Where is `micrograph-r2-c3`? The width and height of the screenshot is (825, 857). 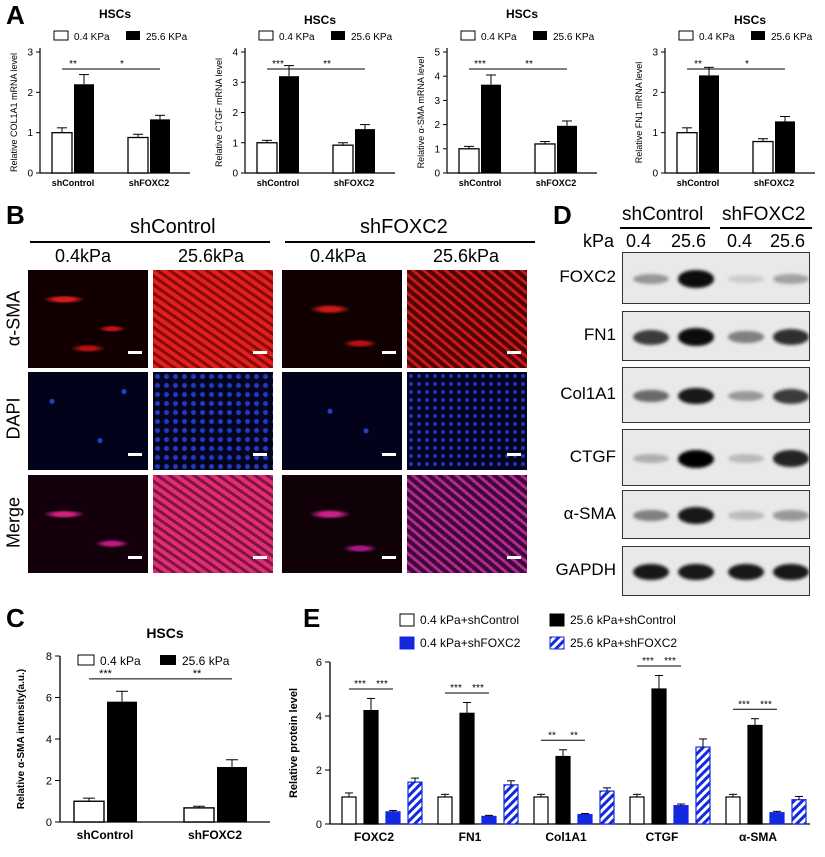
micrograph-r2-c3 is located at coordinates (342, 421).